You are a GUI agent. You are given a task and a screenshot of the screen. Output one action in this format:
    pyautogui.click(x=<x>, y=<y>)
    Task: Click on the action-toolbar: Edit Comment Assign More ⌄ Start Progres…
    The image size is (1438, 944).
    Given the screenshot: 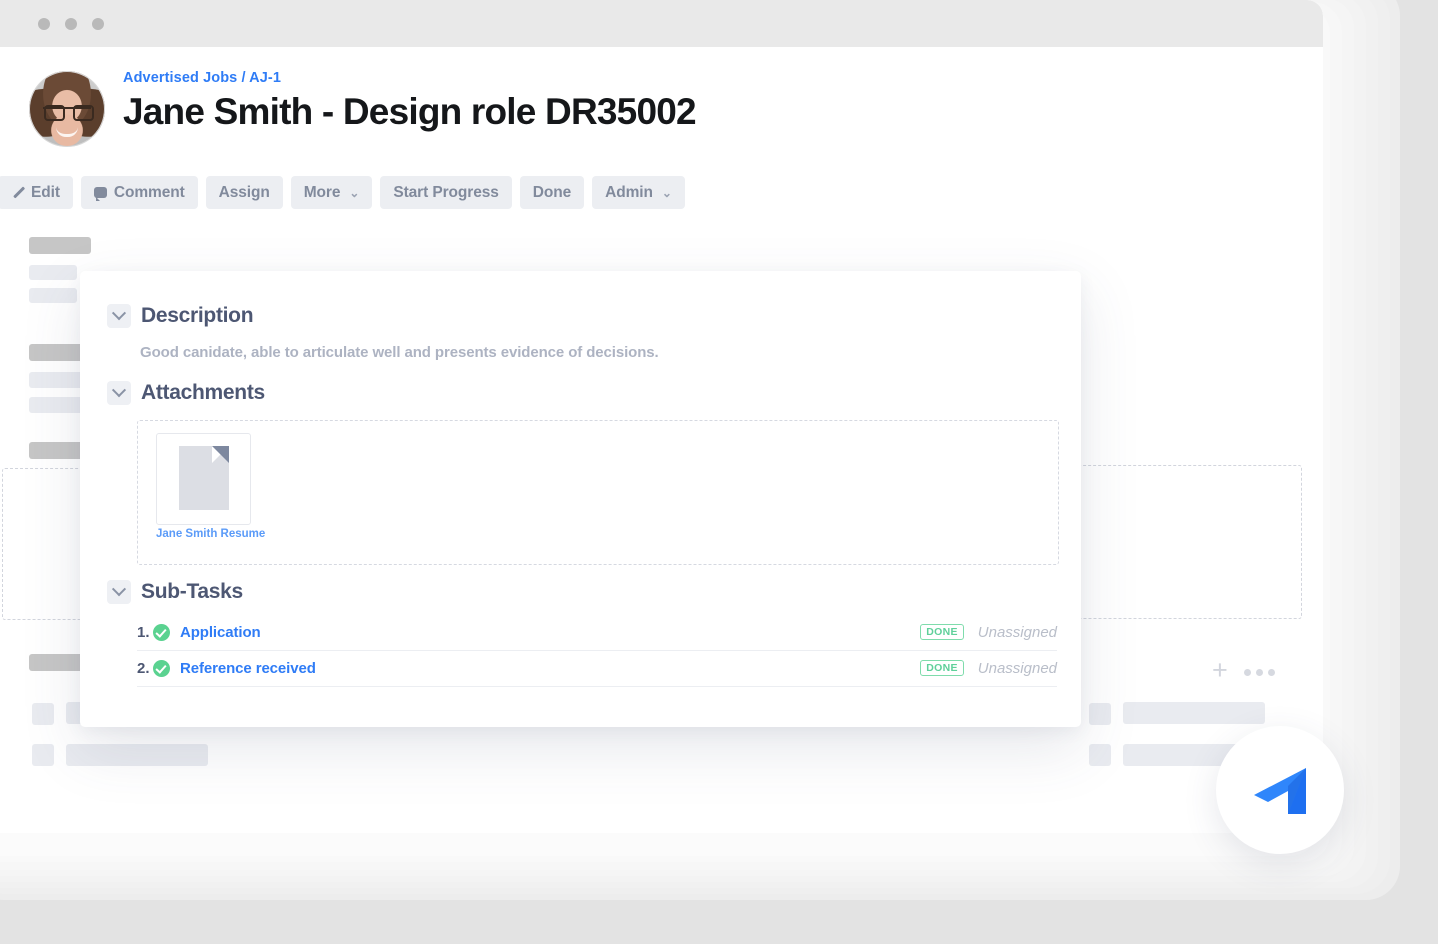 What is the action you would take?
    pyautogui.click(x=342, y=192)
    